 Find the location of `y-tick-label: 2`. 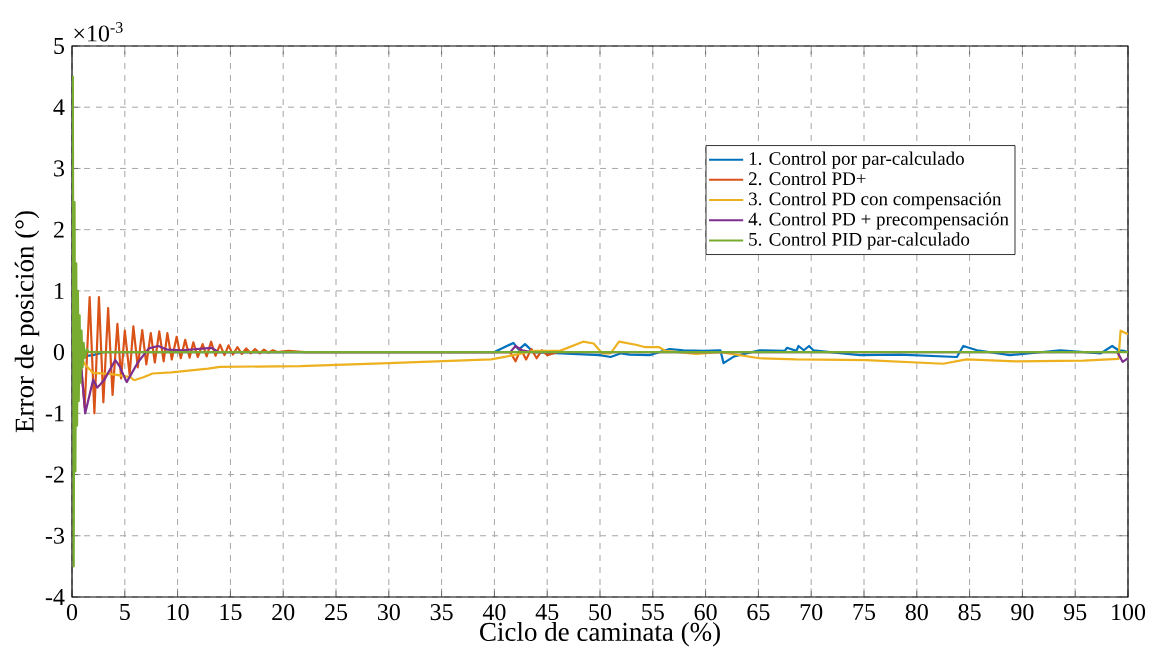

y-tick-label: 2 is located at coordinates (59, 229).